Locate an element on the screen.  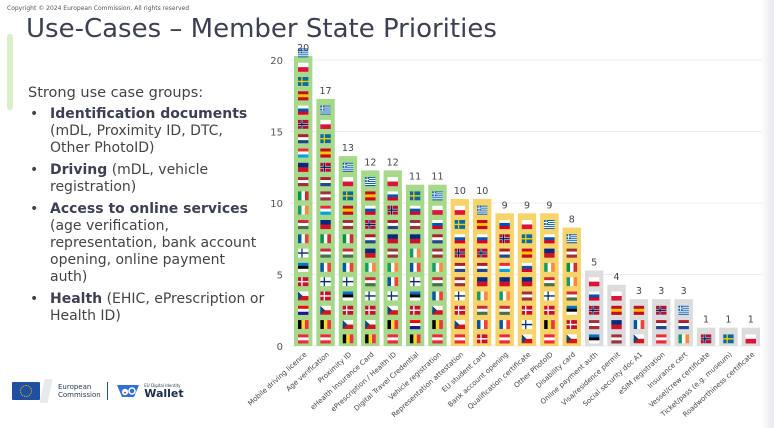
page-title: Use-Cases – Member State Priorities is located at coordinates (261, 29).